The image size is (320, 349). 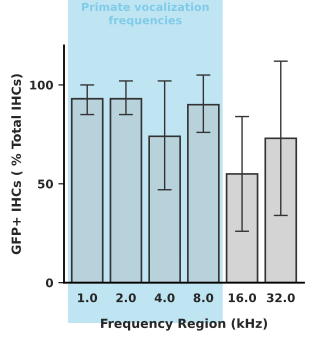 What do you see at coordinates (164, 297) in the screenshot?
I see `x-tick-label: 4.0` at bounding box center [164, 297].